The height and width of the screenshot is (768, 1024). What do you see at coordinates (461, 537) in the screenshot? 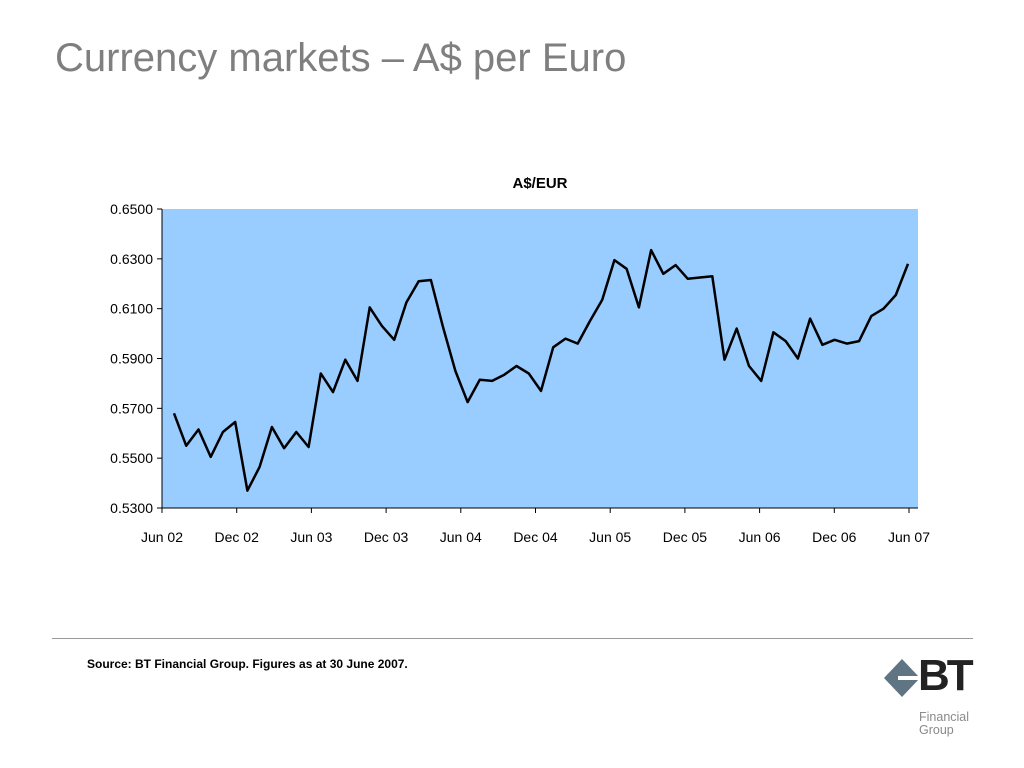
I see `x-tick-label: Jun 04` at bounding box center [461, 537].